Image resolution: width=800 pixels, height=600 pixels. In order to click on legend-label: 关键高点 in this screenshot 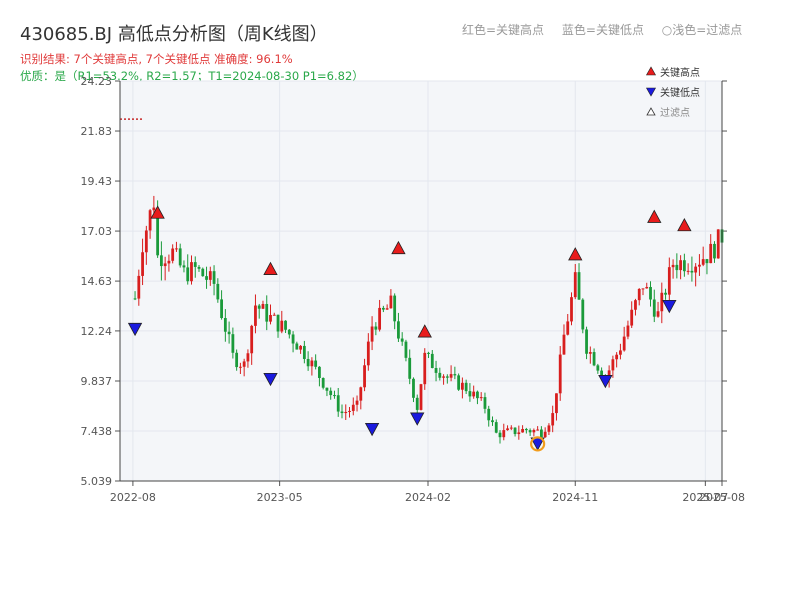, I will do `click(680, 72)`.